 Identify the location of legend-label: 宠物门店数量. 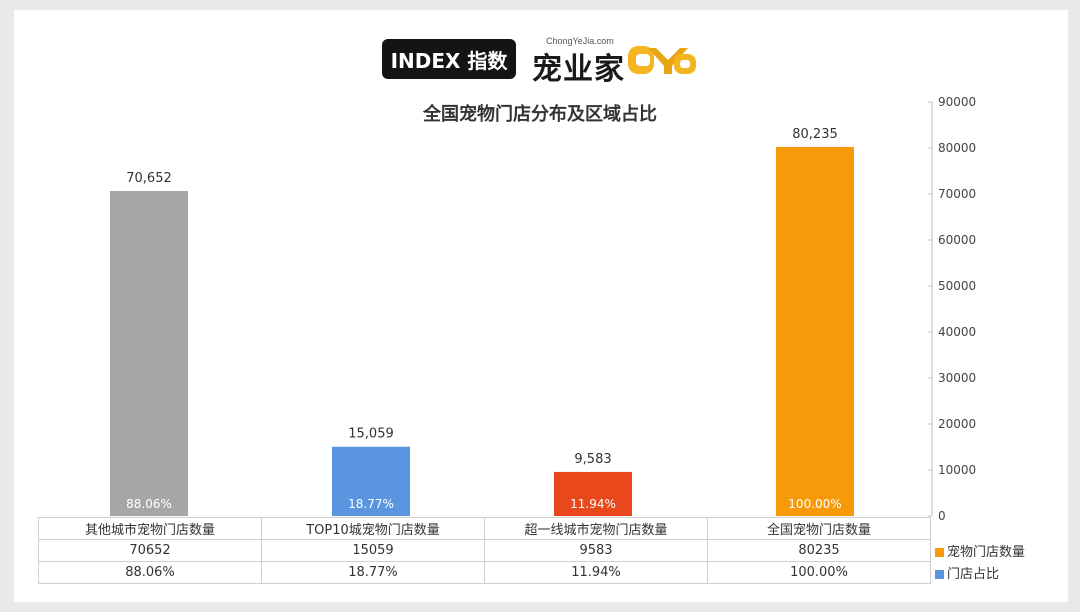
(986, 552).